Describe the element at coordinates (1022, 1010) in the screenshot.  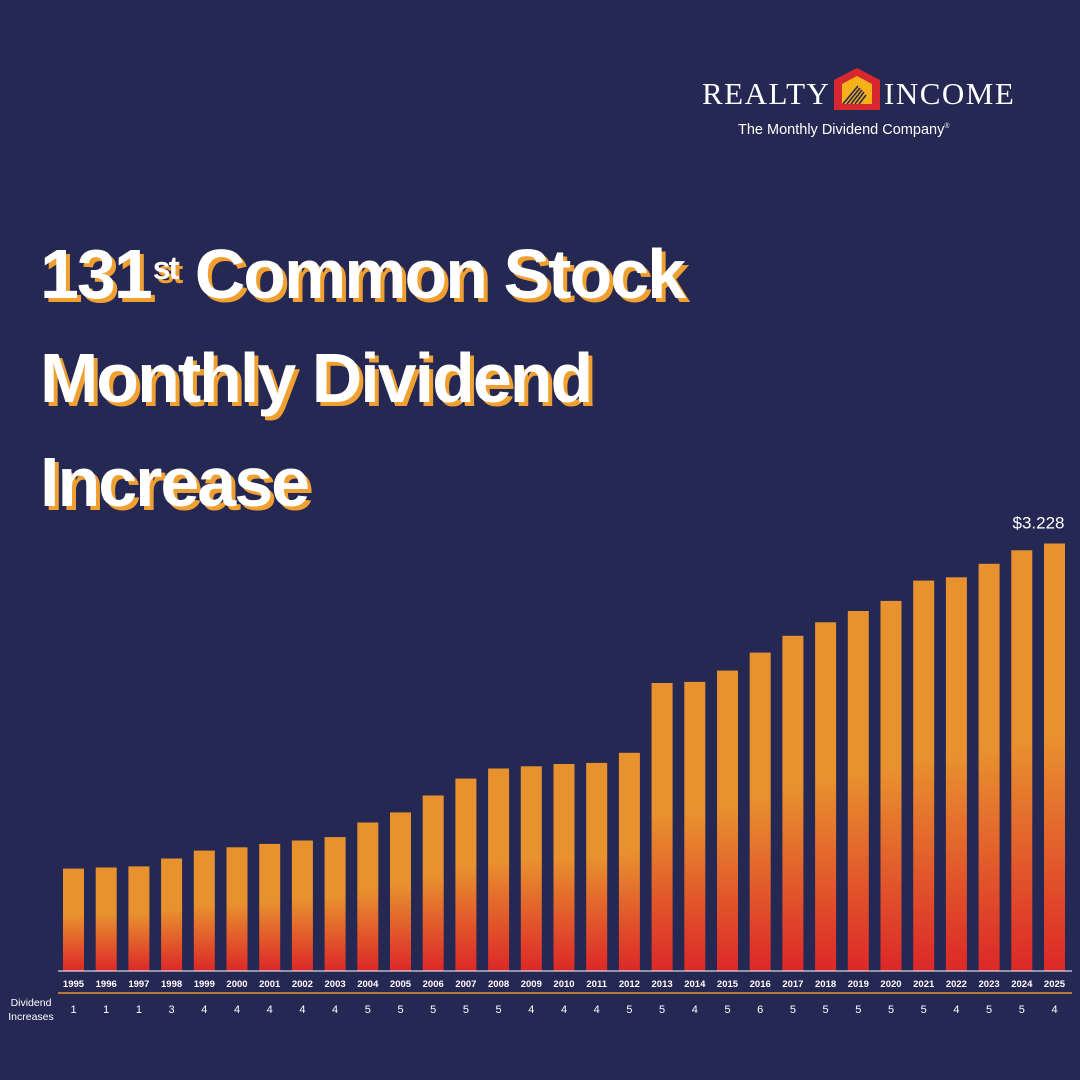
I see `dividend-increase-count-2024: 5` at that location.